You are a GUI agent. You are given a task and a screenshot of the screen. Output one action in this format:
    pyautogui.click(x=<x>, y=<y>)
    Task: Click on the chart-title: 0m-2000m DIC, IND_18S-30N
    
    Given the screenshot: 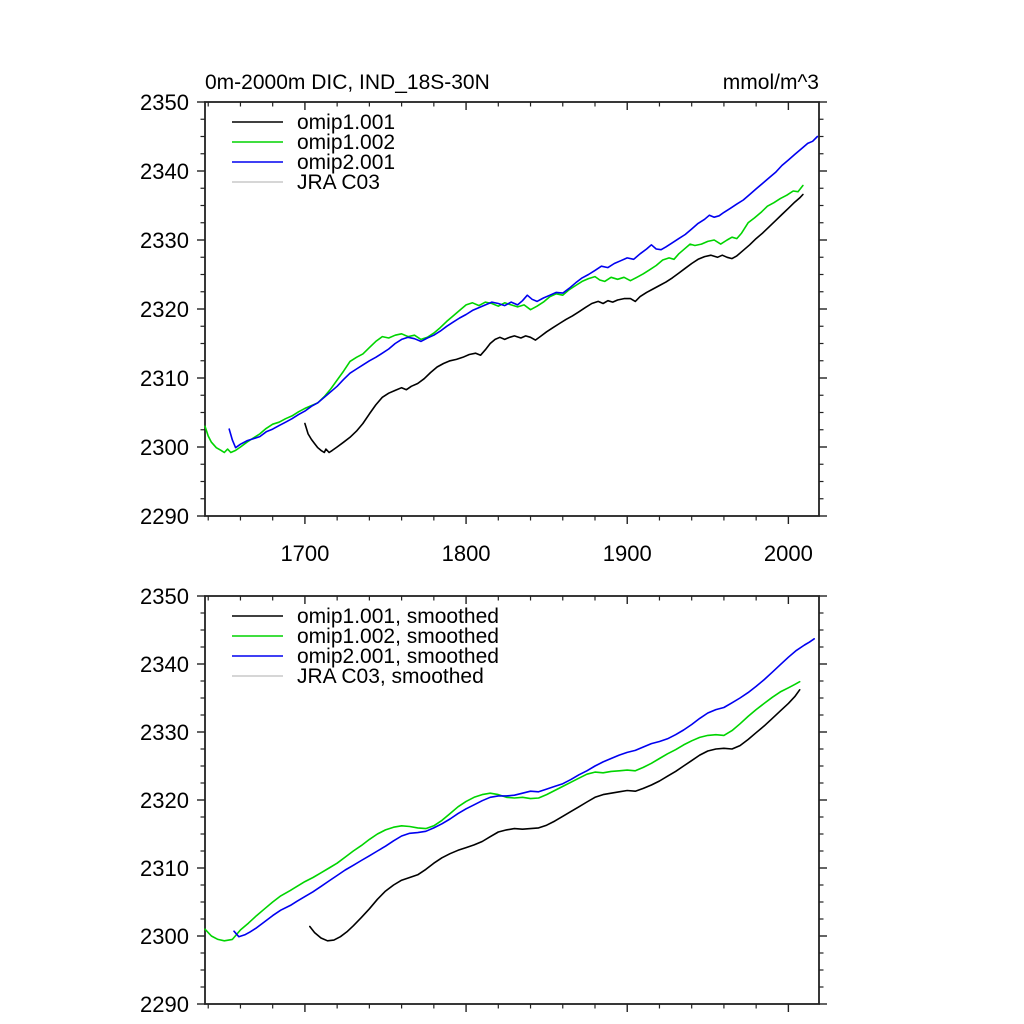 What is the action you would take?
    pyautogui.click(x=347, y=82)
    